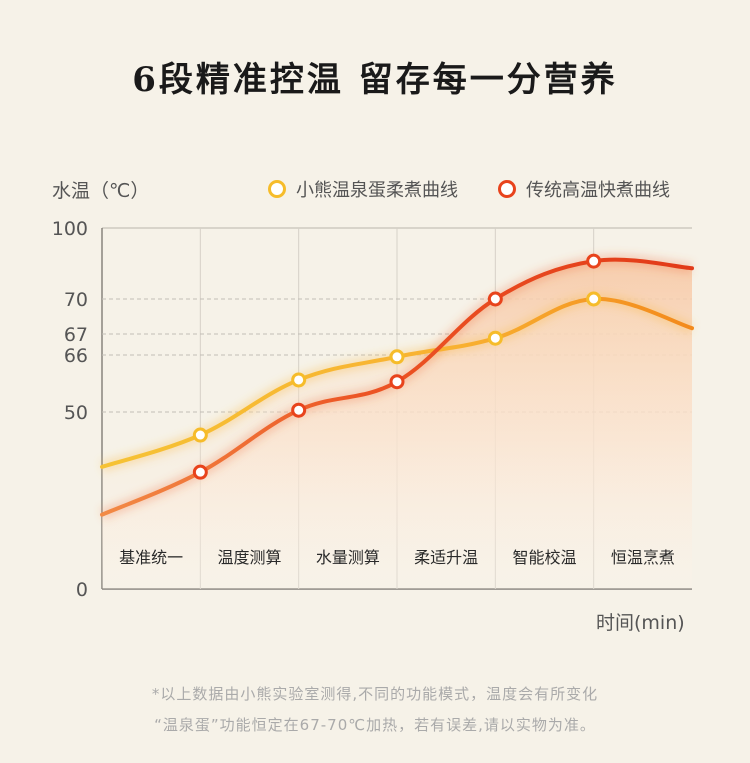  Describe the element at coordinates (76, 356) in the screenshot. I see `y-tick-label-66: 66` at that location.